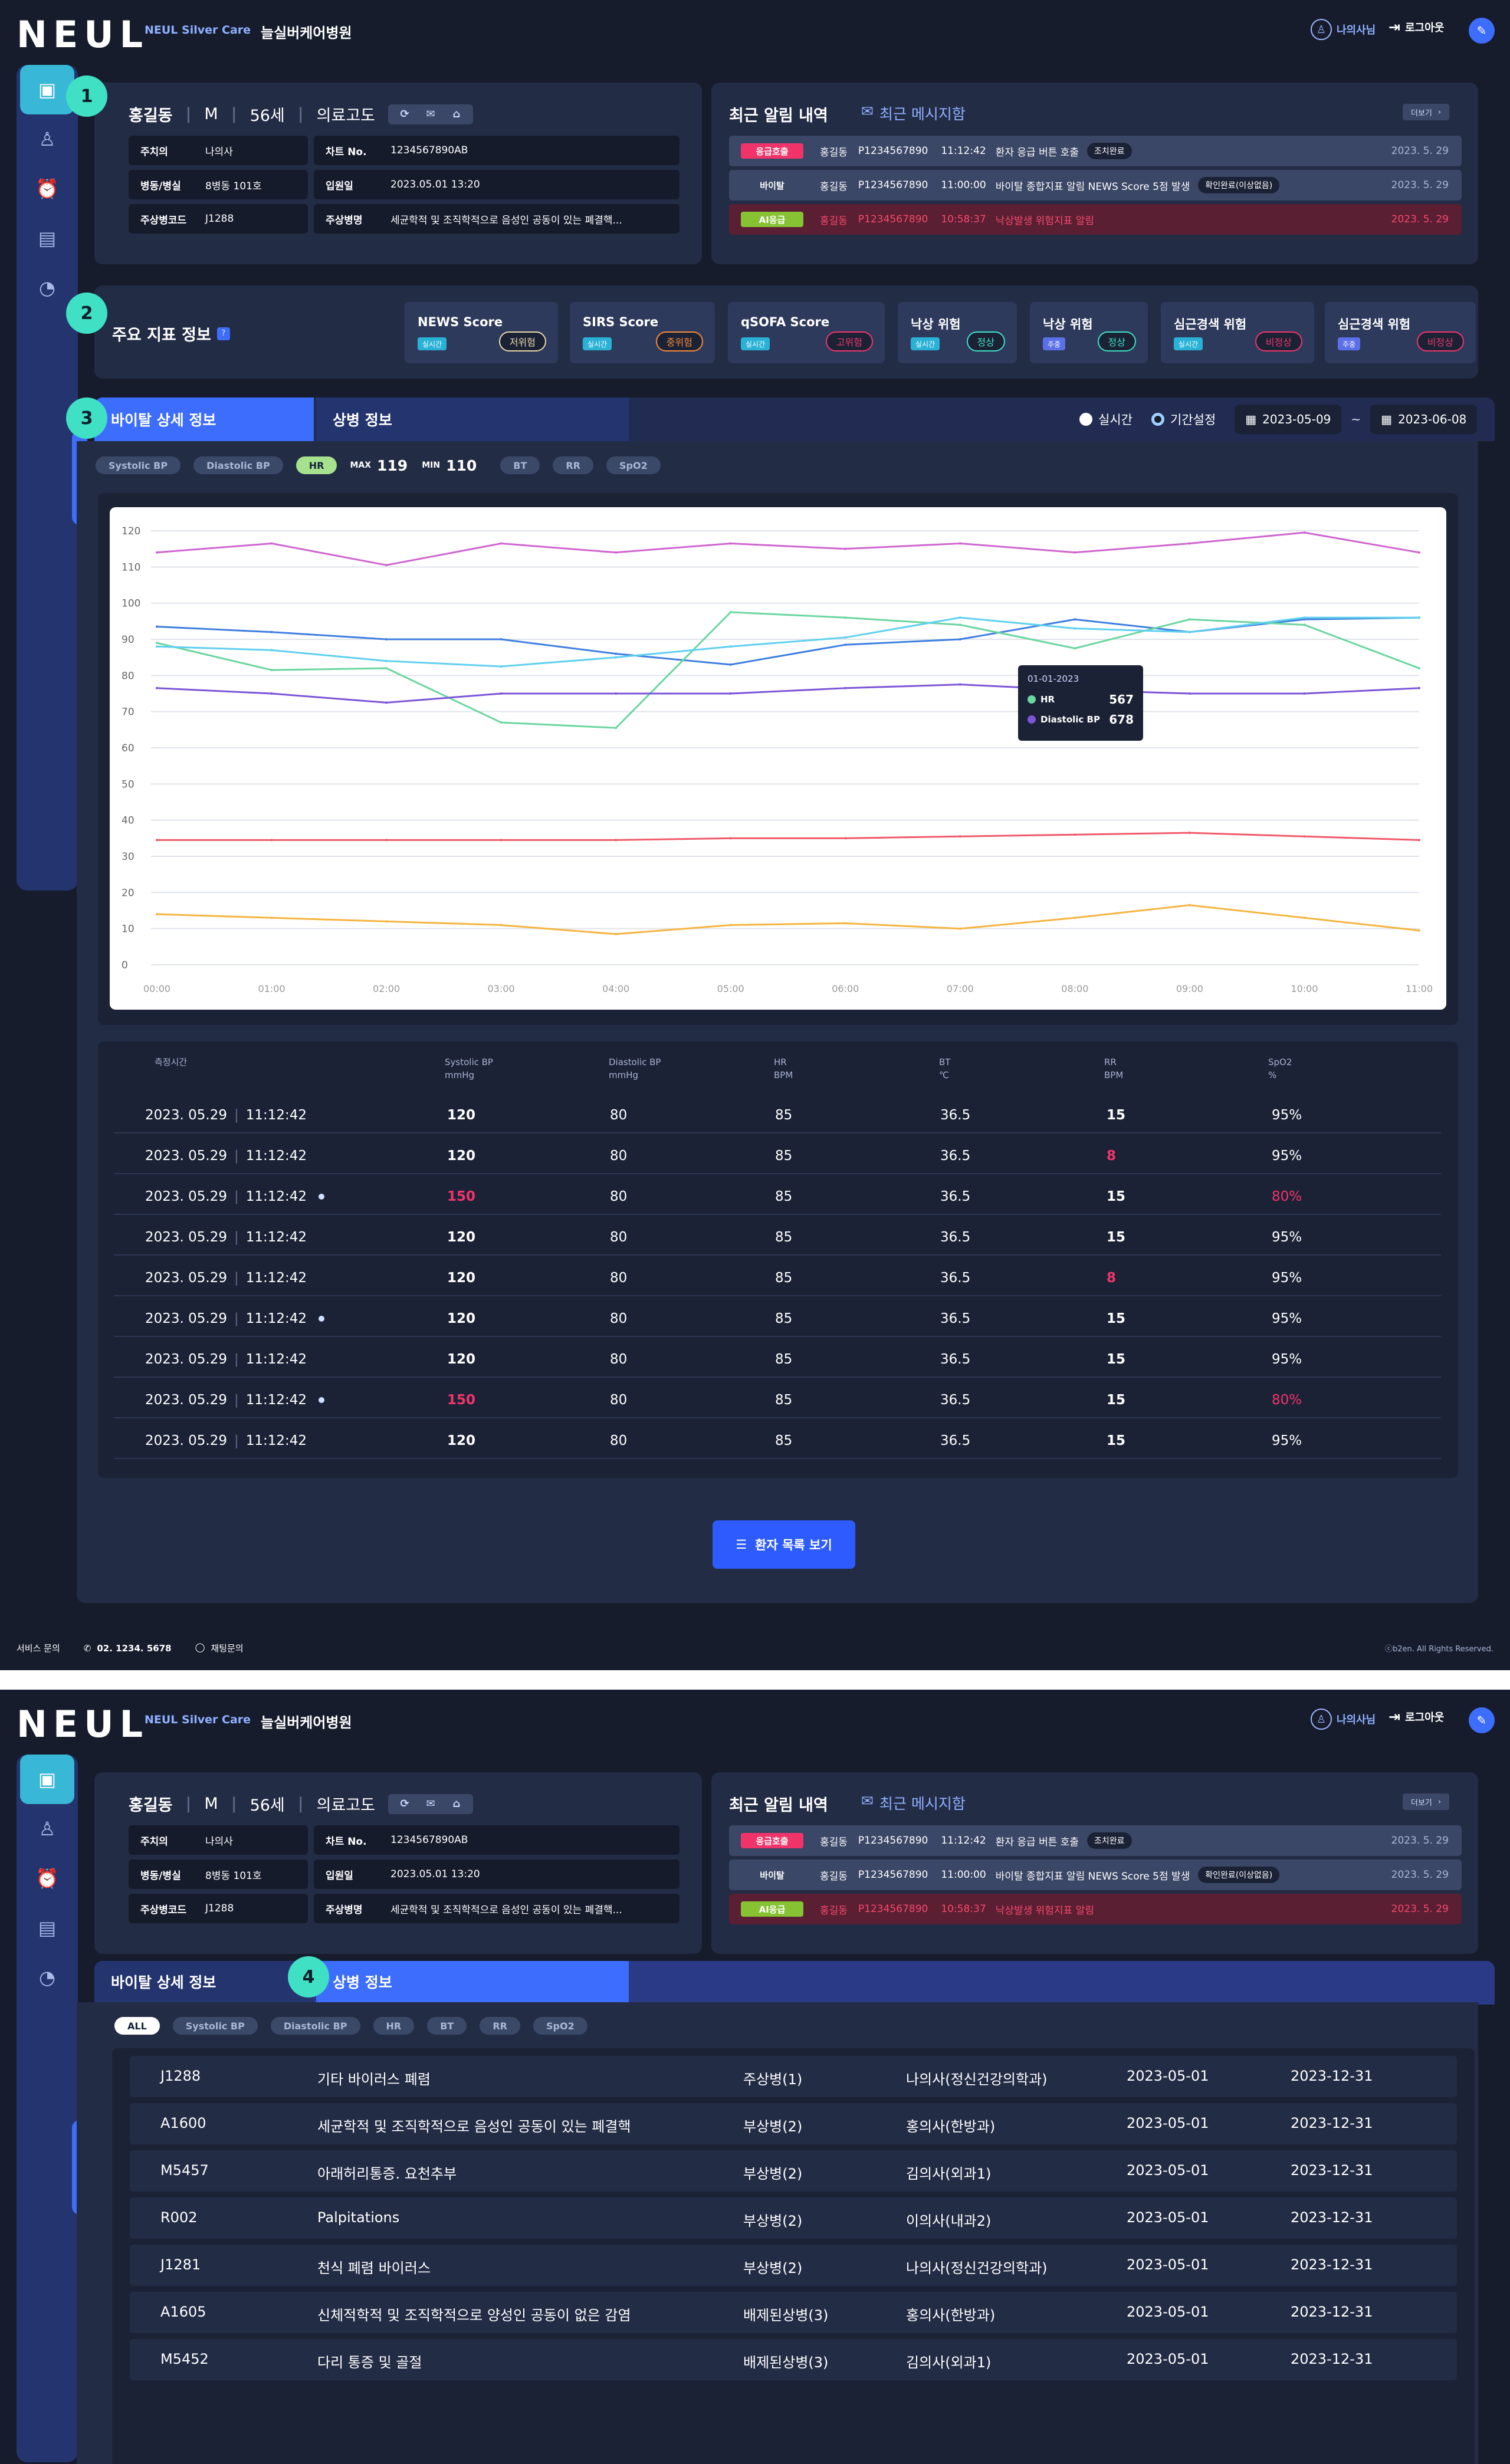 The width and height of the screenshot is (1510, 2464). I want to click on filter-chip: BT, so click(520, 465).